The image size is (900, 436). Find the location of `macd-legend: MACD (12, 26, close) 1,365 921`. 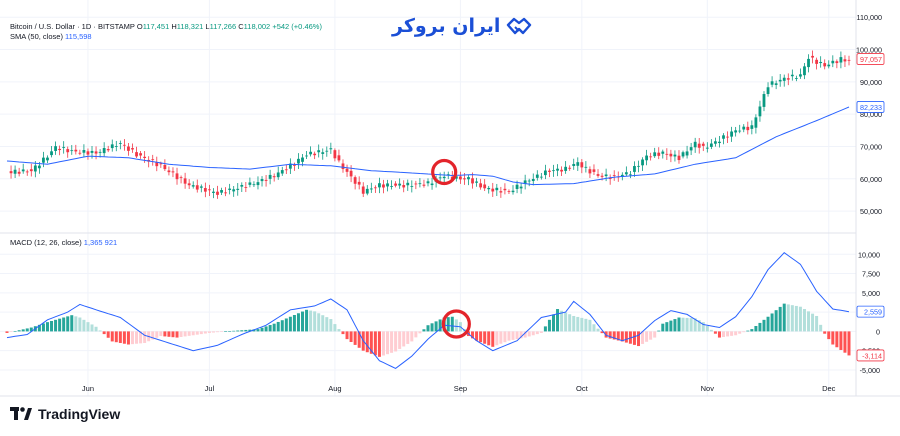

macd-legend: MACD (12, 26, close) 1,365 921 is located at coordinates (63, 243).